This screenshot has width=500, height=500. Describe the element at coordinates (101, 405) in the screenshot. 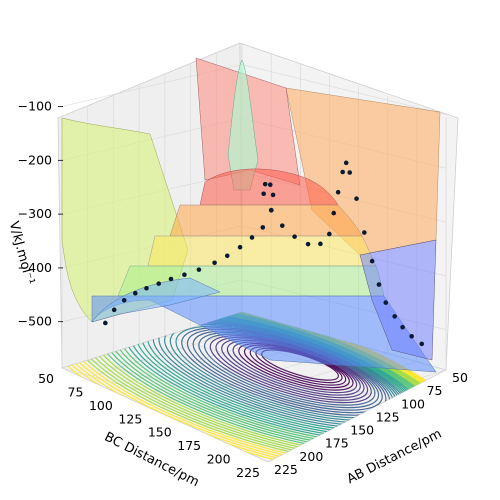

I see `y-tick-label: 100` at that location.